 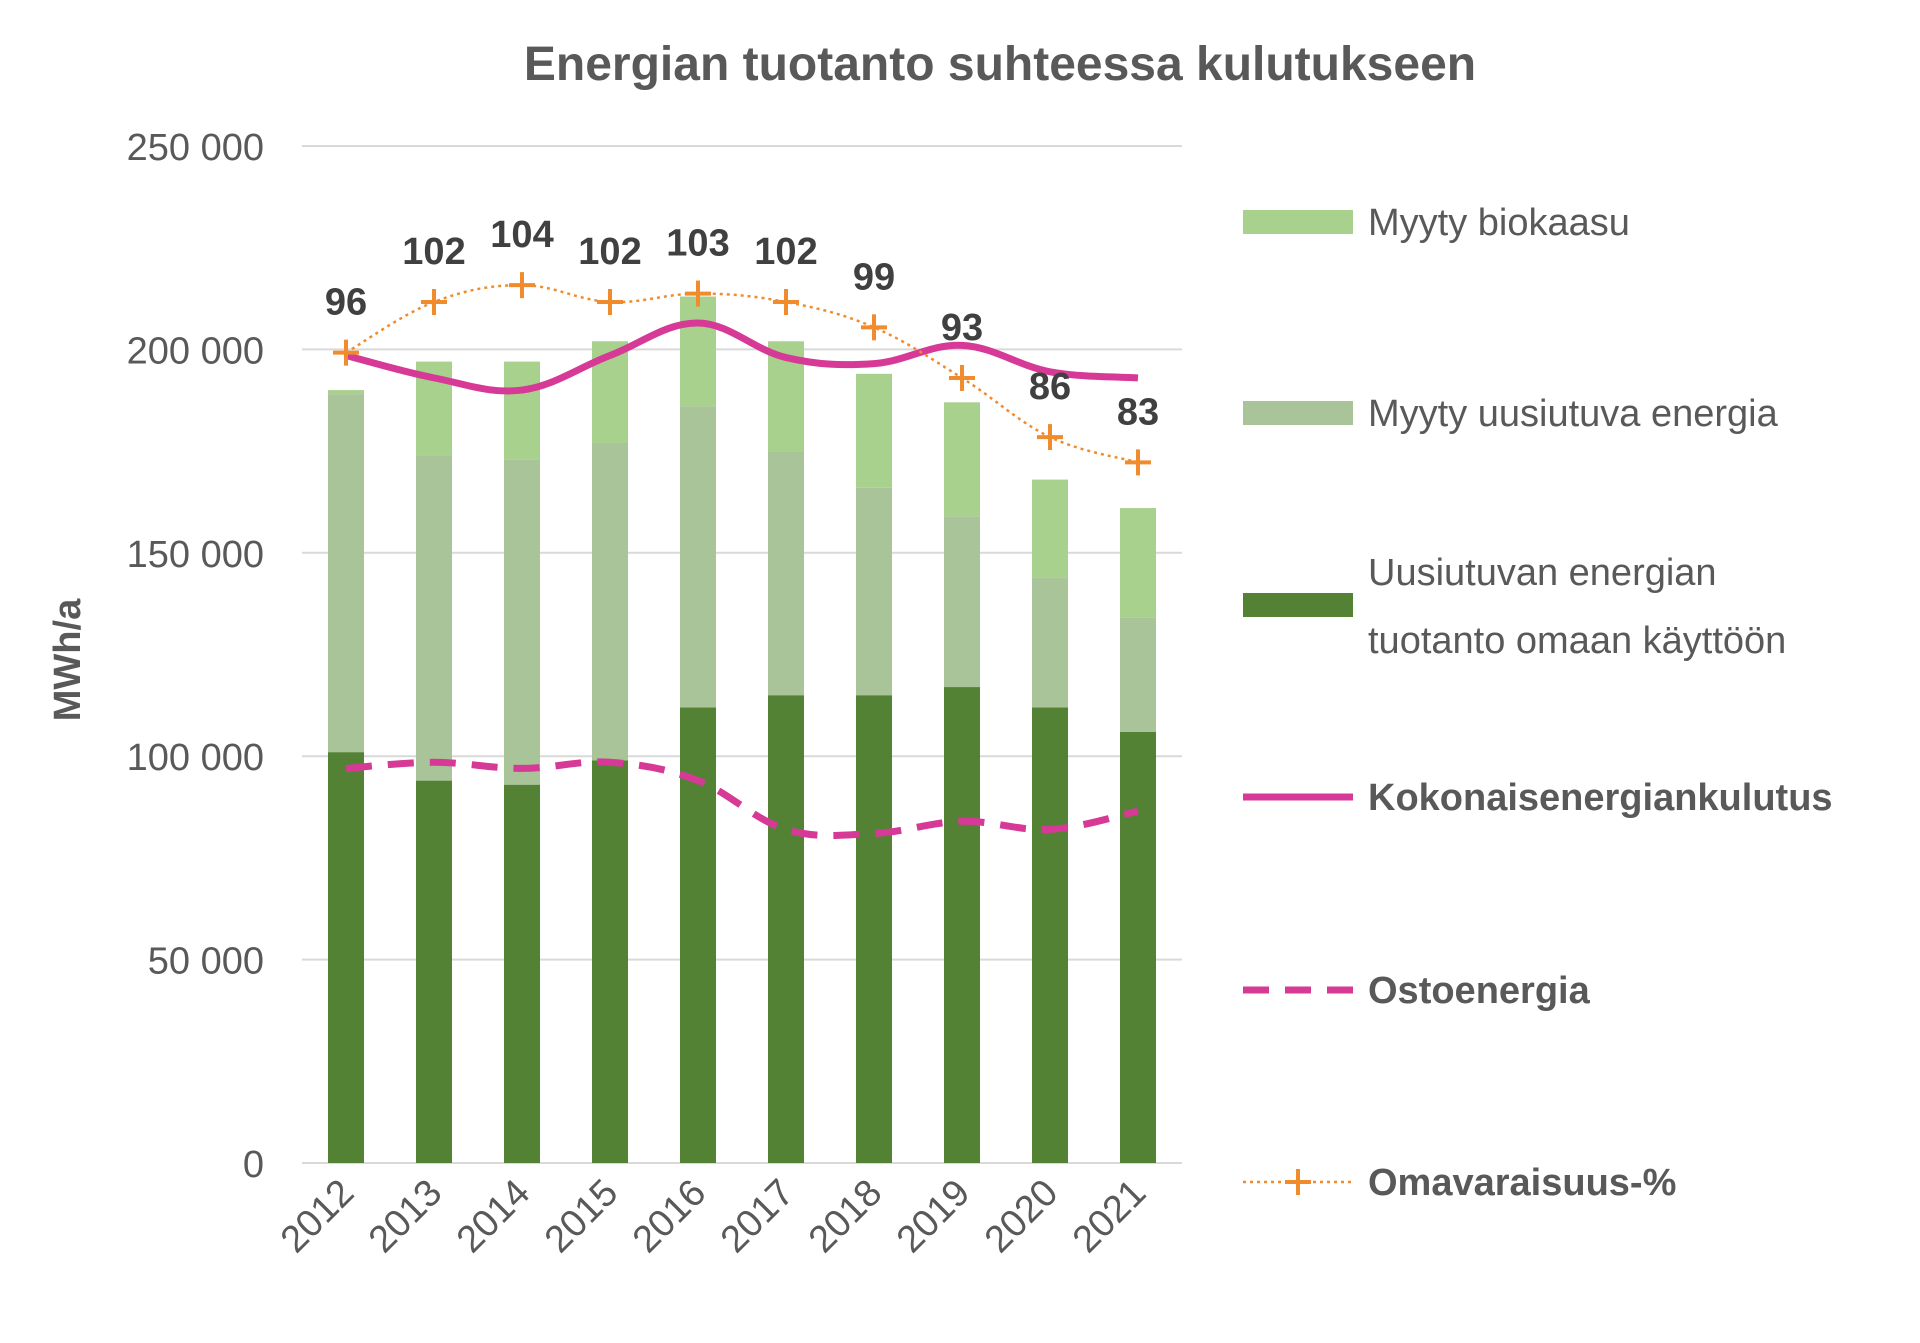 I want to click on legend-label: Myyty biokaasu, so click(x=1499, y=223).